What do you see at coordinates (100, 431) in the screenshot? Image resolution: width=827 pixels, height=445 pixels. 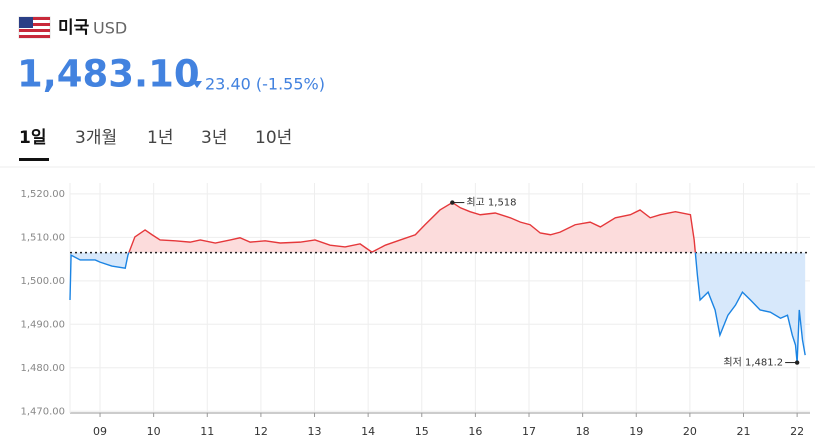 I see `x-tick-label: 09` at bounding box center [100, 431].